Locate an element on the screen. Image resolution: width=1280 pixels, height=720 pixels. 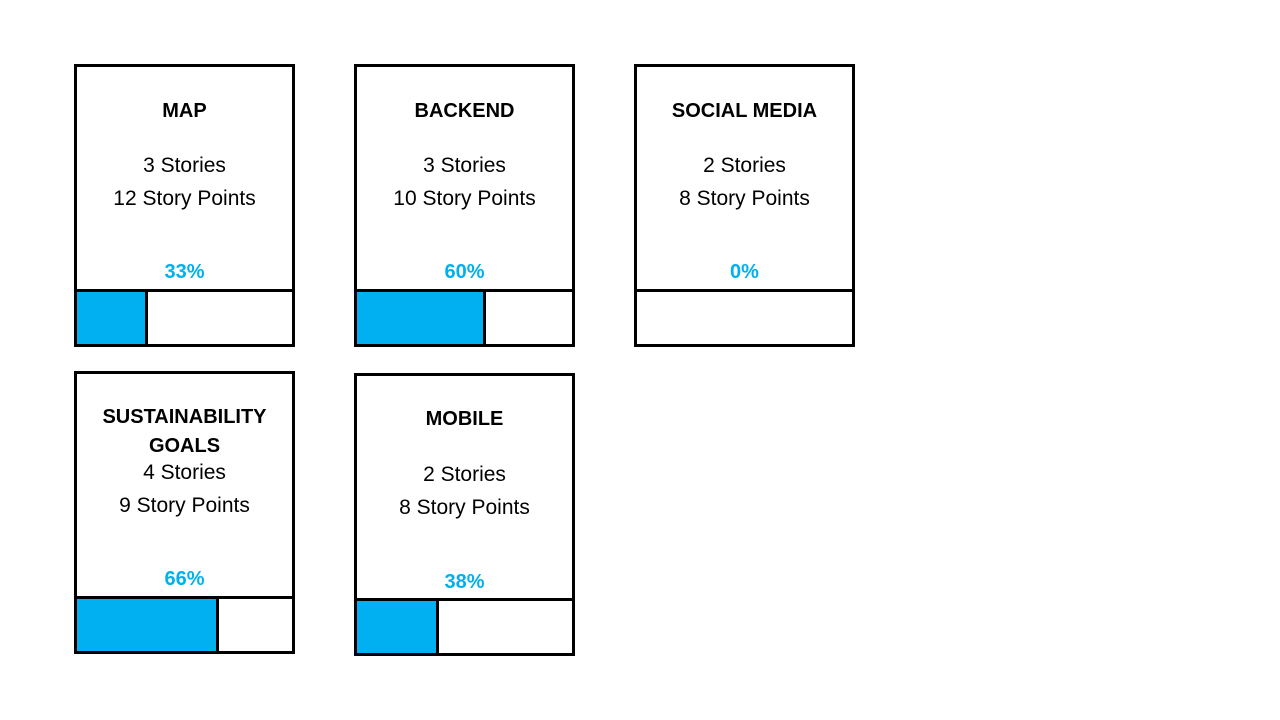
progress-percent: 33% is located at coordinates (184, 272).